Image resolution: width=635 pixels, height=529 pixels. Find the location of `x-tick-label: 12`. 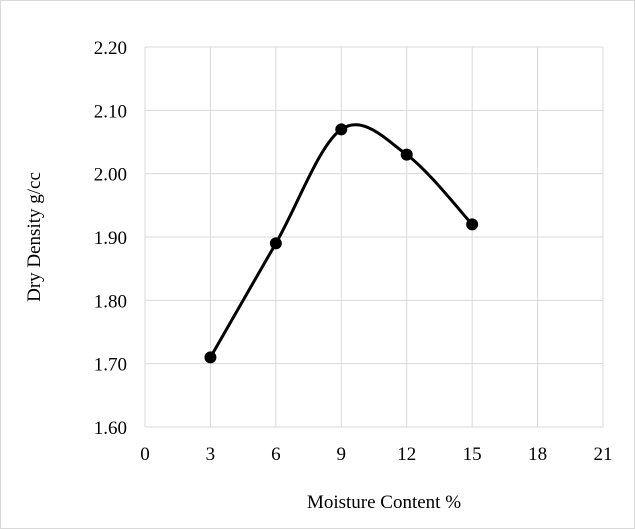

x-tick-label: 12 is located at coordinates (406, 454).